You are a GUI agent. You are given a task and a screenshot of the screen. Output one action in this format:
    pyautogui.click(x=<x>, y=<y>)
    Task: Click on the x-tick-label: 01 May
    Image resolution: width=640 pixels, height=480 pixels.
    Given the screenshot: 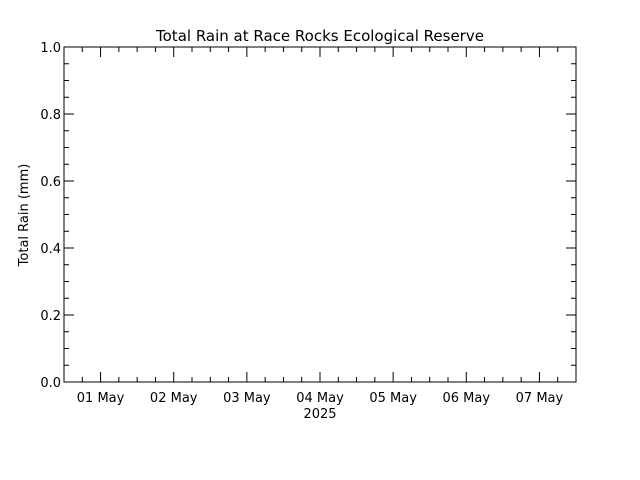 What is the action you would take?
    pyautogui.click(x=101, y=398)
    